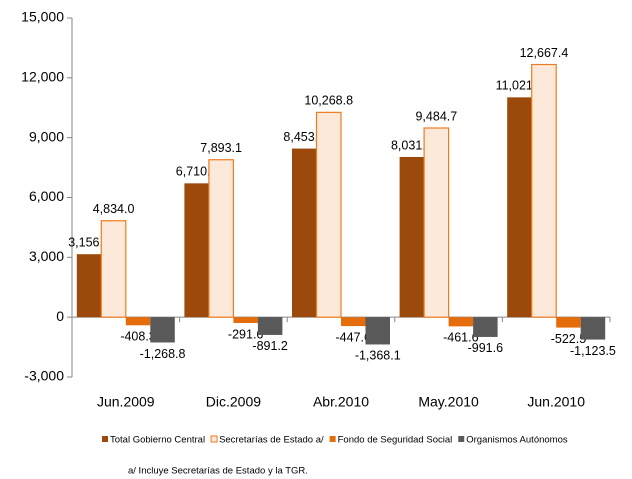 This screenshot has height=479, width=632. I want to click on y-tick-label: 6,000, so click(46, 196).